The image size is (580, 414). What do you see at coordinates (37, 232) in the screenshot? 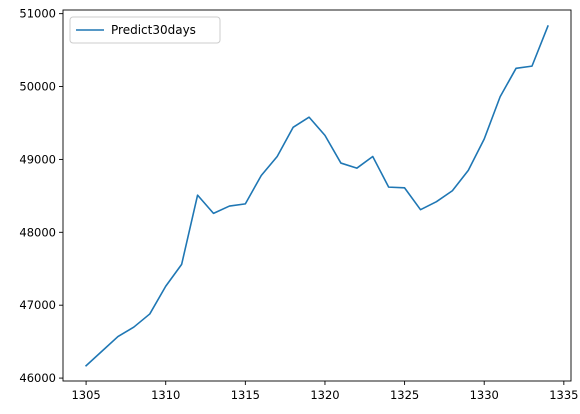
I see `y-tick-label-2: 48000` at bounding box center [37, 232].